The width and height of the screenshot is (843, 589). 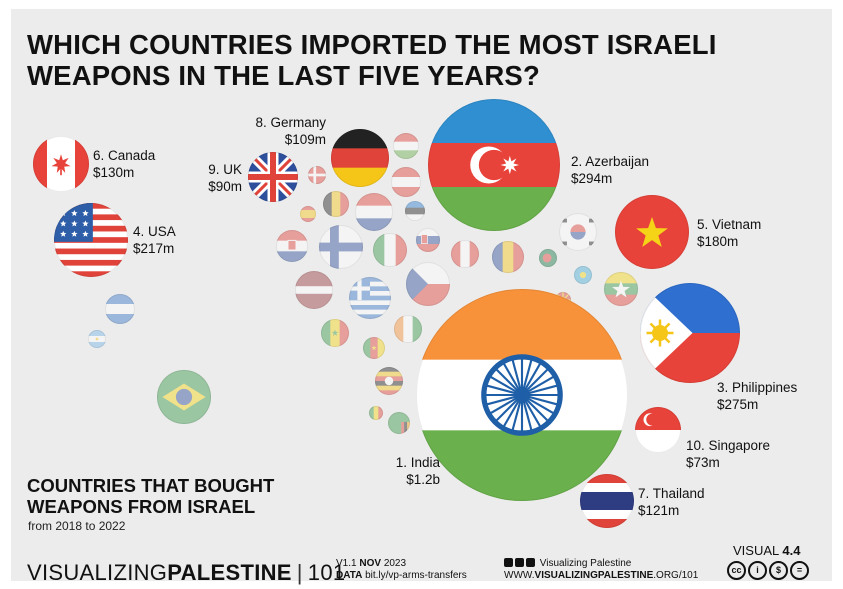 What do you see at coordinates (389, 381) in the screenshot?
I see `bubble-uganda` at bounding box center [389, 381].